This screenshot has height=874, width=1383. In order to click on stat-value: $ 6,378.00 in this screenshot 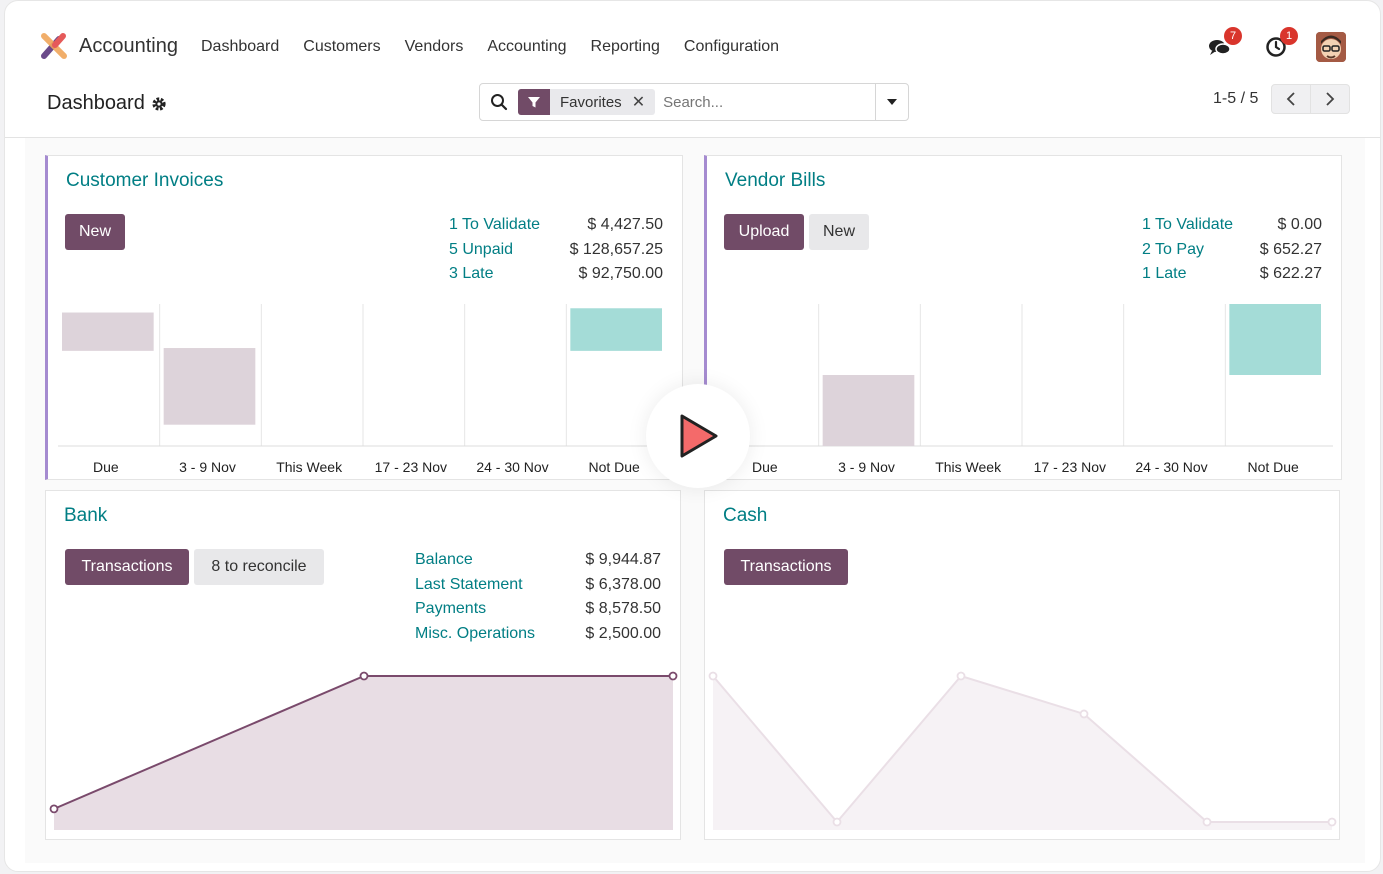, I will do `click(623, 584)`.